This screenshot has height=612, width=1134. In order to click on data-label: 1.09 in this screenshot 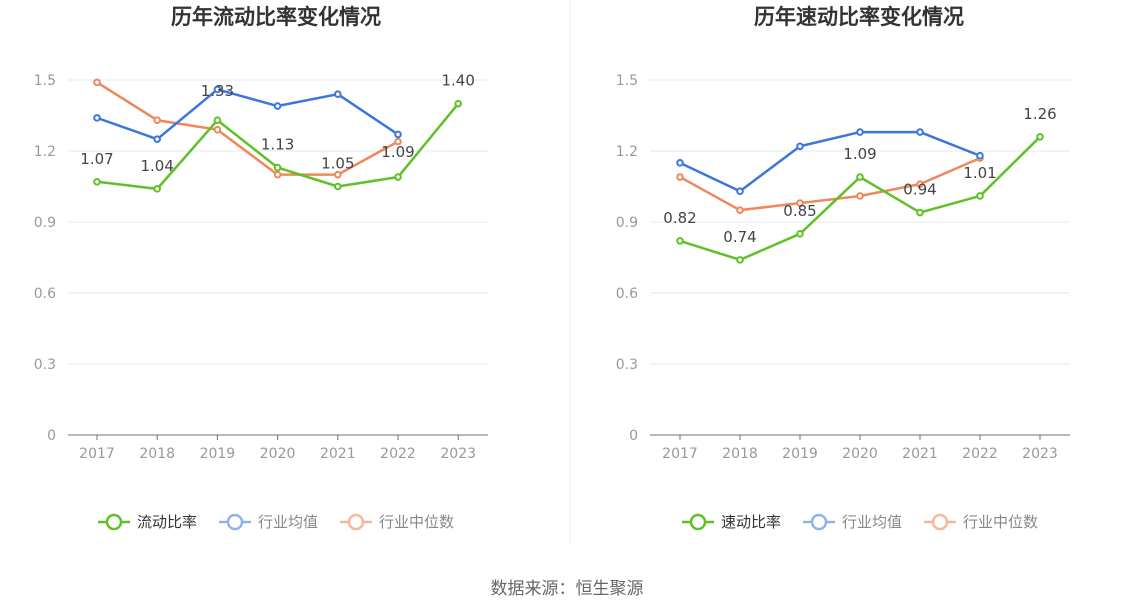, I will do `click(397, 152)`.